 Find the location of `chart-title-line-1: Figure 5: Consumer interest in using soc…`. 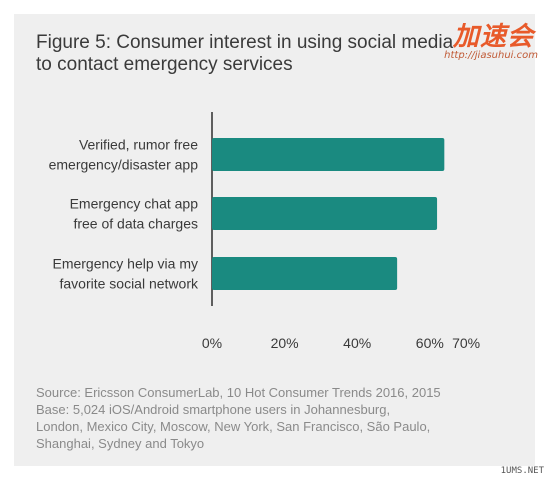

chart-title-line-1: Figure 5: Consumer interest in using soc… is located at coordinates (245, 42).